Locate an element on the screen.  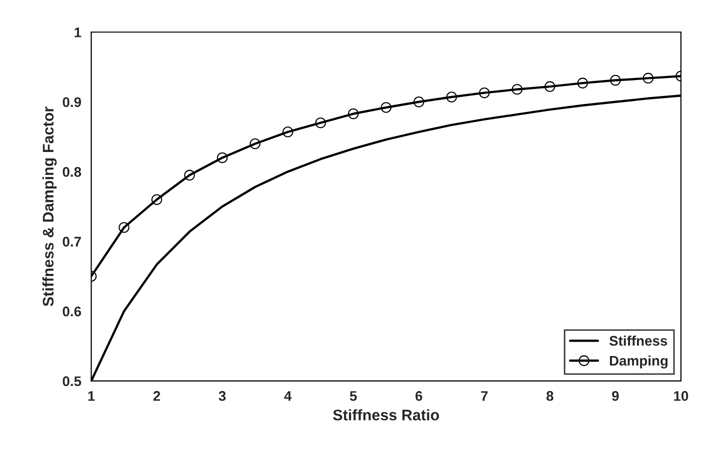
y-tick-label: 1 is located at coordinates (78, 33).